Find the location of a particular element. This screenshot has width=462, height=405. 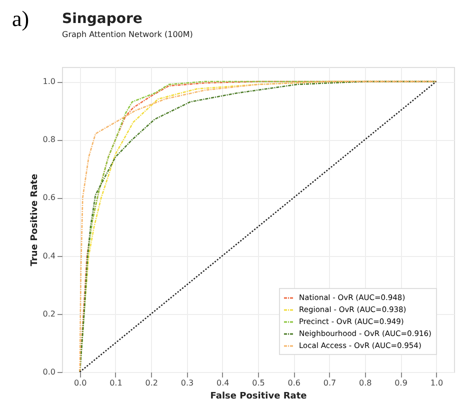

x-tick-label: 0.2 is located at coordinates (151, 383).